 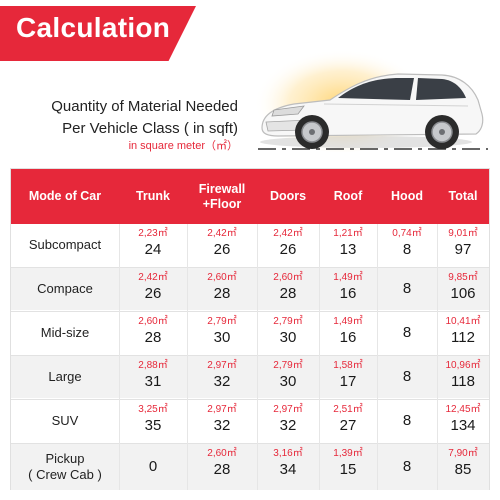 I want to click on header-doors: Doors, so click(x=288, y=196).